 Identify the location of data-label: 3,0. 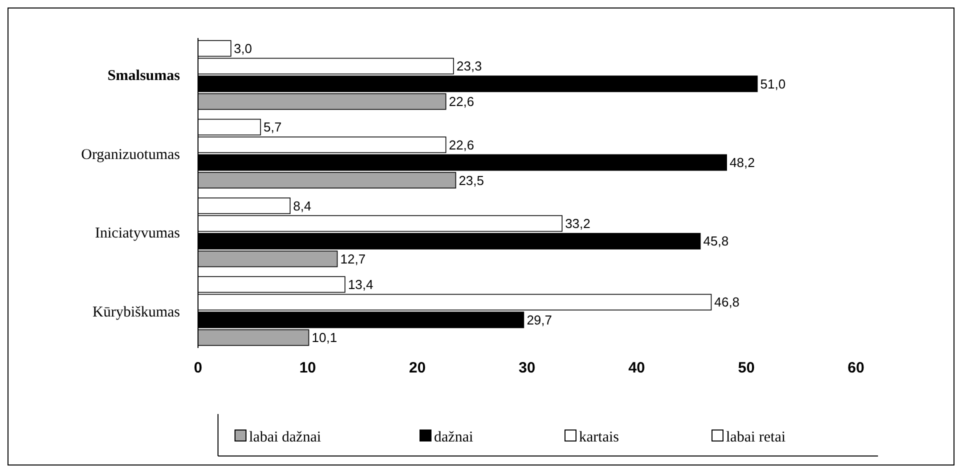
(243, 48).